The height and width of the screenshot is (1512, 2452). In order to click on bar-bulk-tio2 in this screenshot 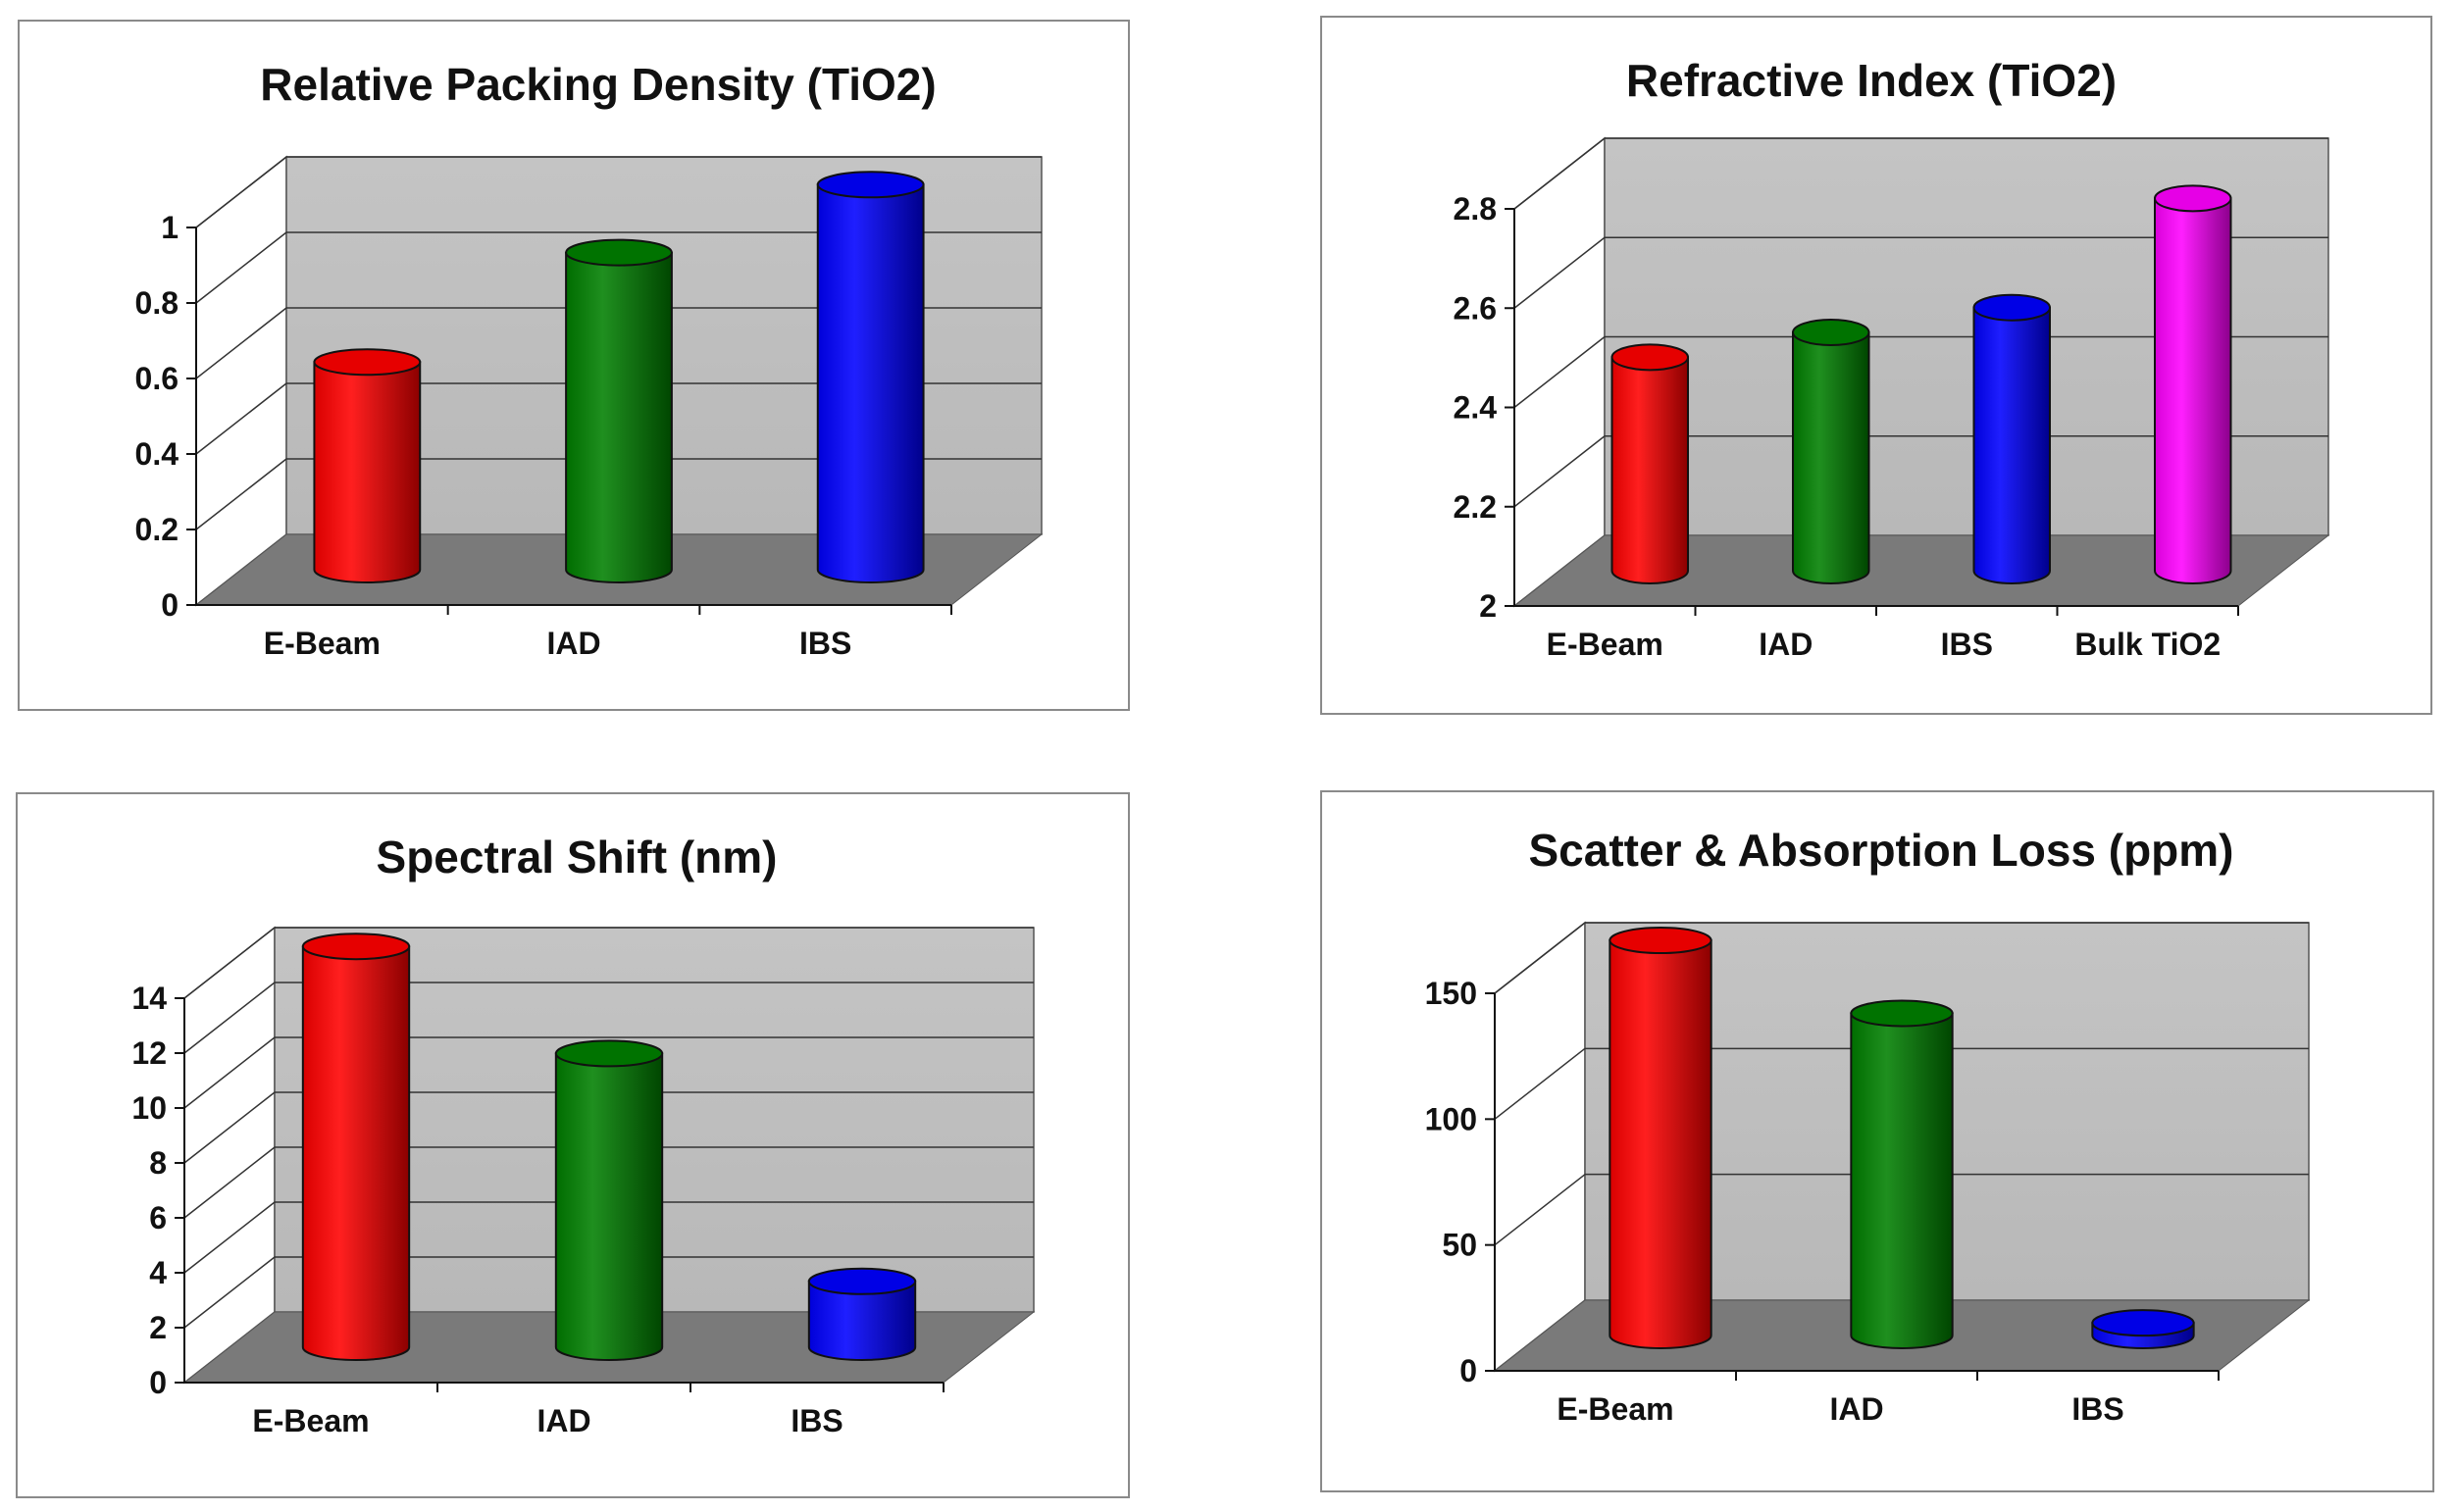, I will do `click(2193, 384)`.